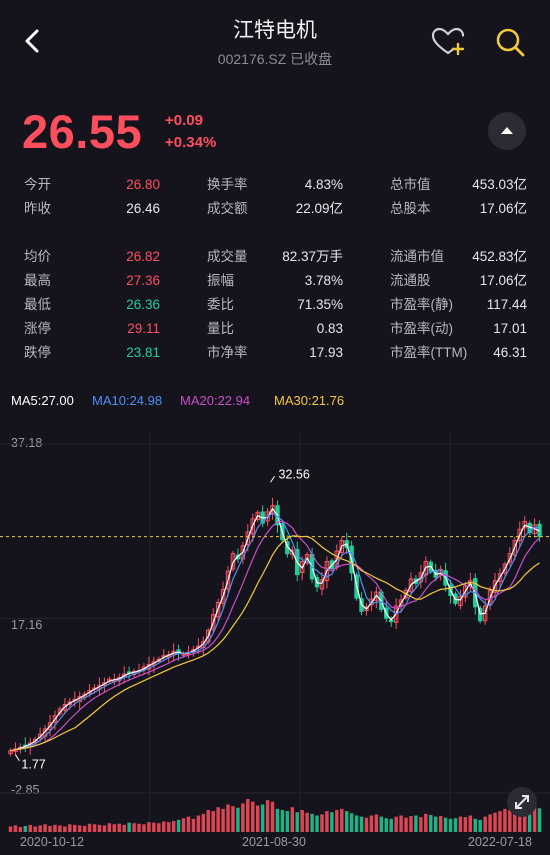  What do you see at coordinates (312, 256) in the screenshot?
I see `quote-value: 82.37万手` at bounding box center [312, 256].